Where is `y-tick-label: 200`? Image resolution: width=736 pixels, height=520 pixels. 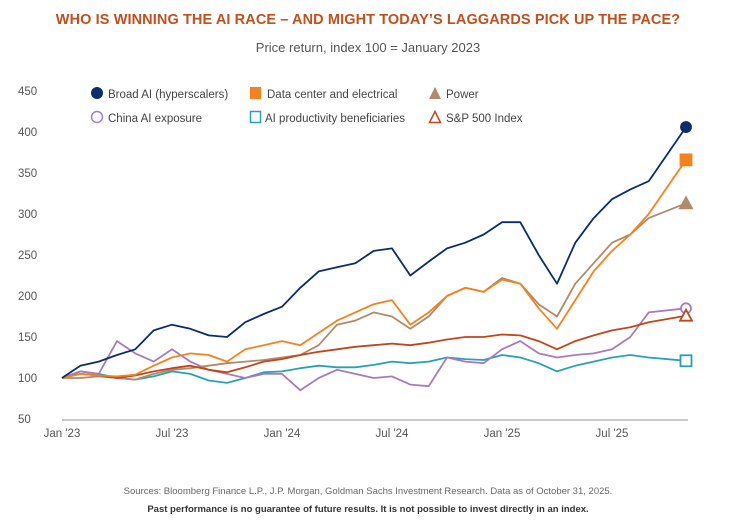
y-tick-label: 200 is located at coordinates (27, 297).